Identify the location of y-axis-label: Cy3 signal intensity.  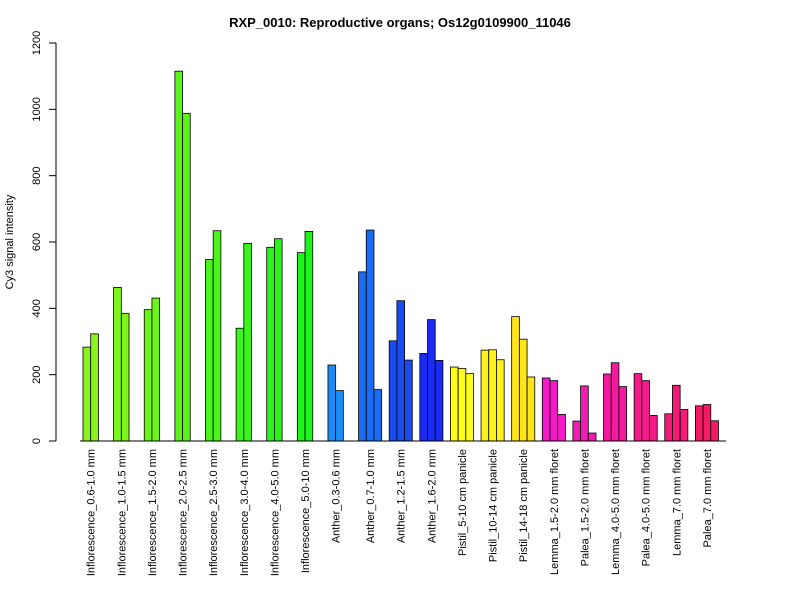
(10, 241).